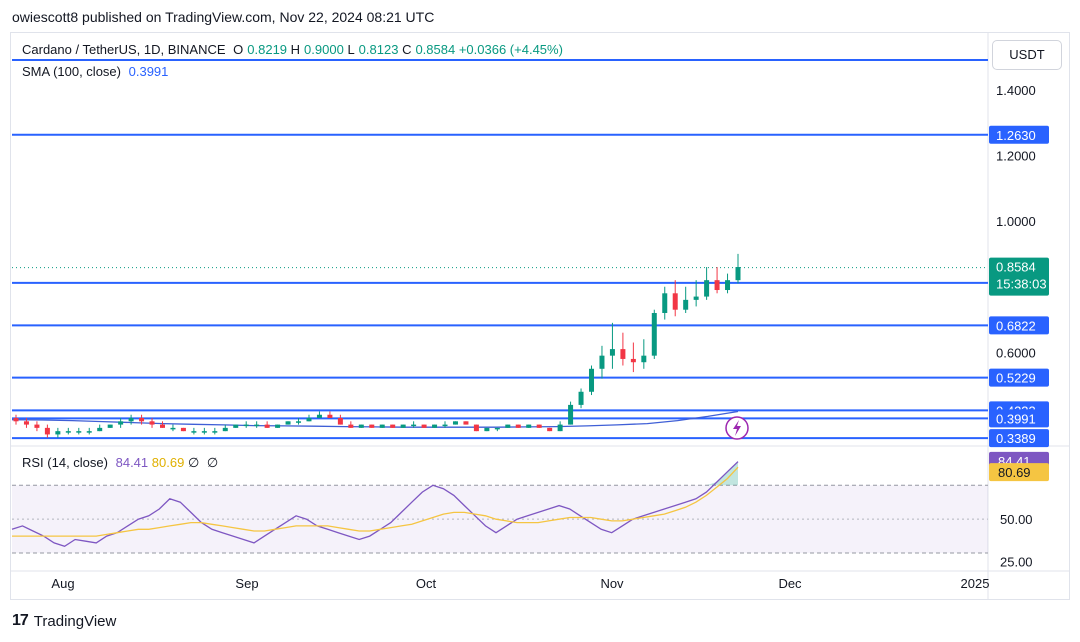 The image size is (1080, 642). I want to click on low-label: L, so click(351, 49).